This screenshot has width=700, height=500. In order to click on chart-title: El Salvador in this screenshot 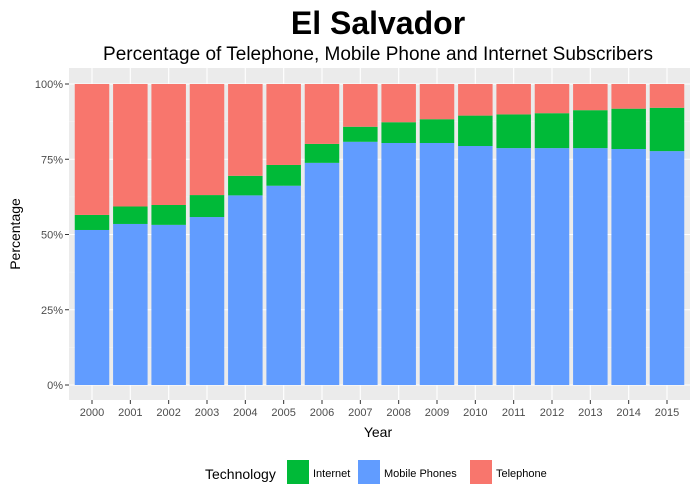, I will do `click(378, 23)`.